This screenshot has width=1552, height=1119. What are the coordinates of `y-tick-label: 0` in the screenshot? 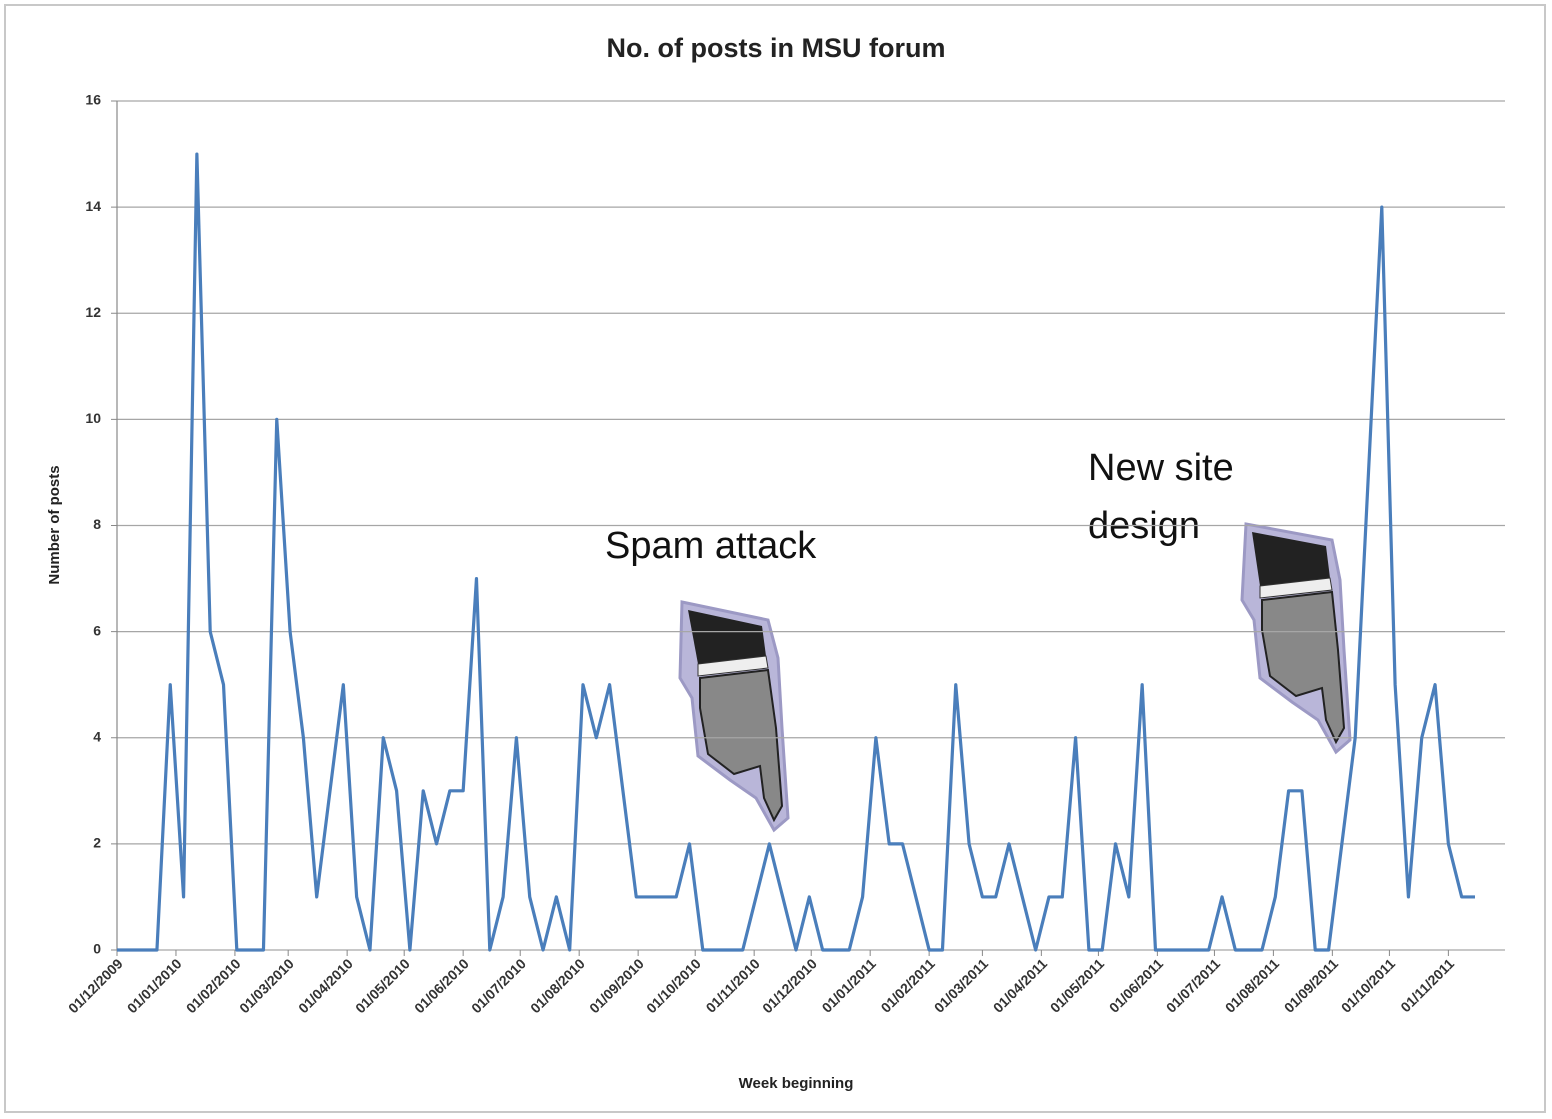 It's located at (97, 949).